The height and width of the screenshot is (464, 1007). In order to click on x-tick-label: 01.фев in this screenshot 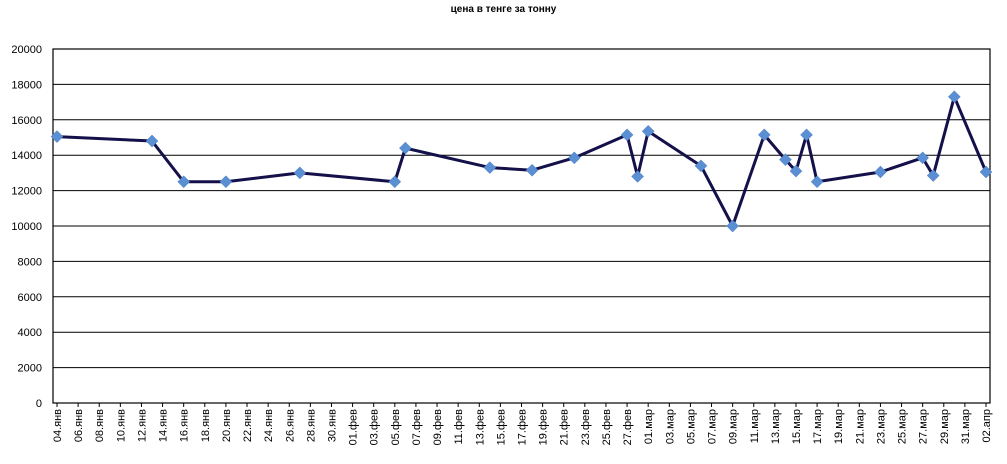, I will do `click(354, 427)`.